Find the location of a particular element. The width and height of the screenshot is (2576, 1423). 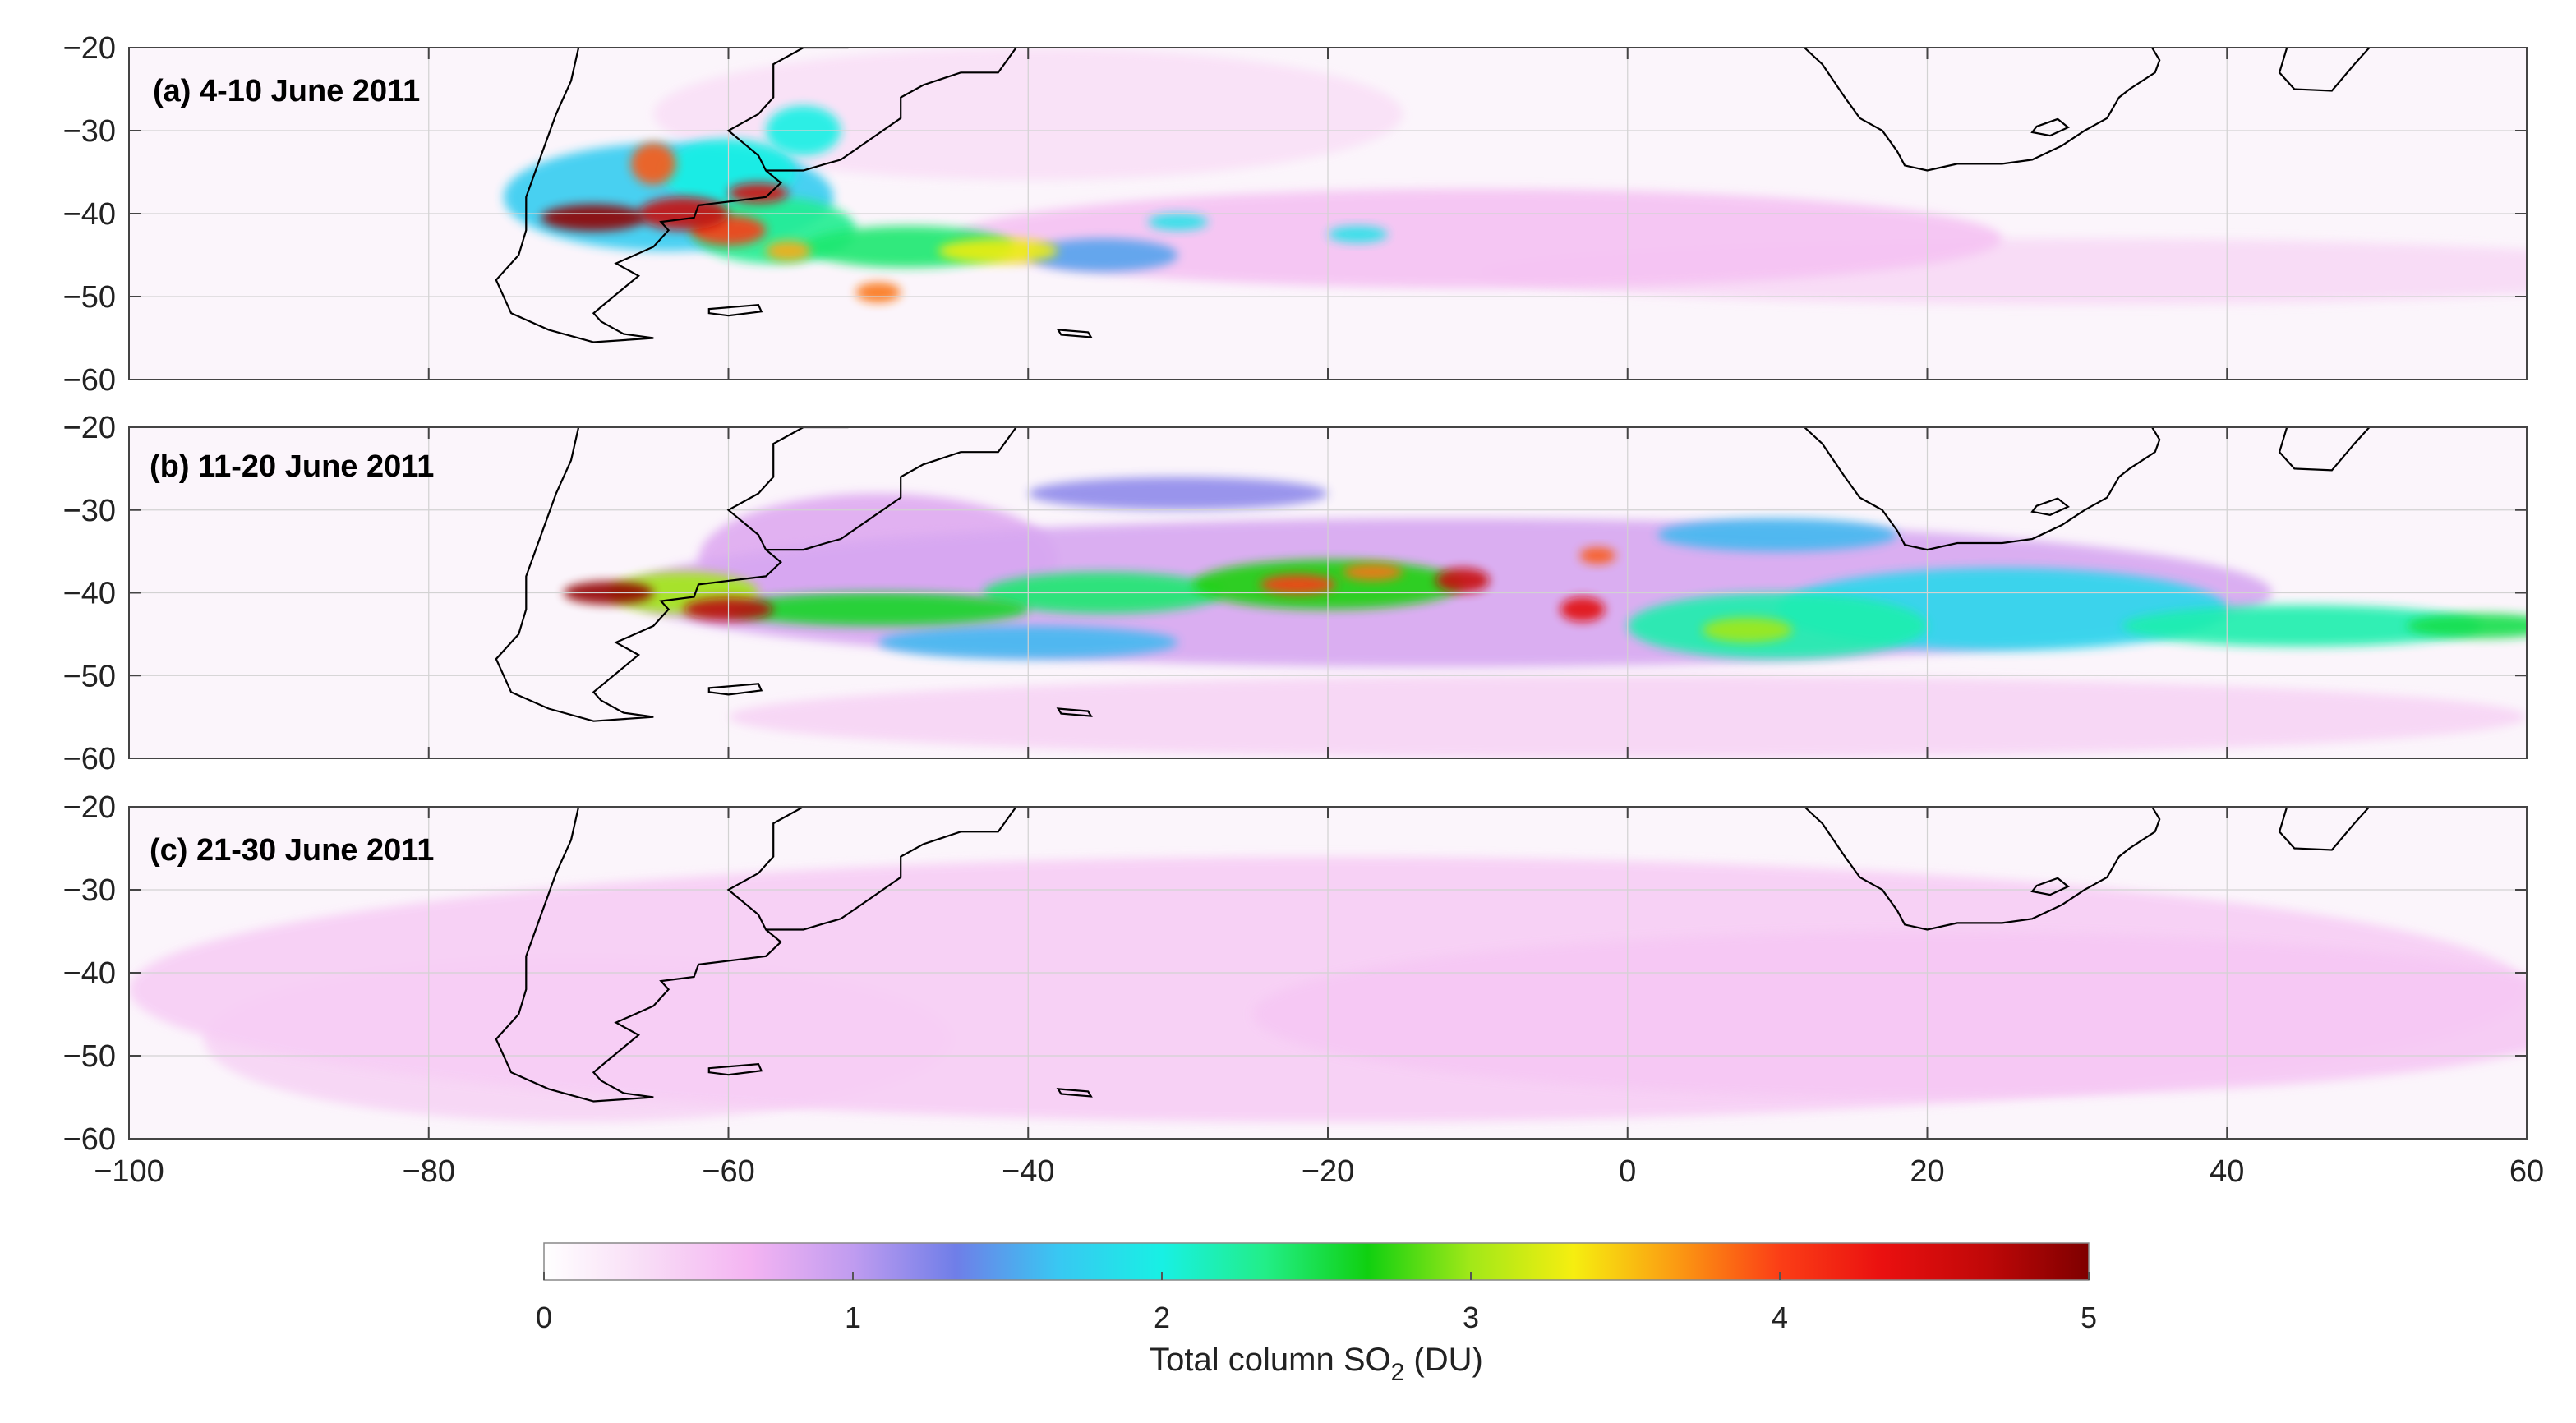

colorbar-tick-label: 4 is located at coordinates (1780, 1317).